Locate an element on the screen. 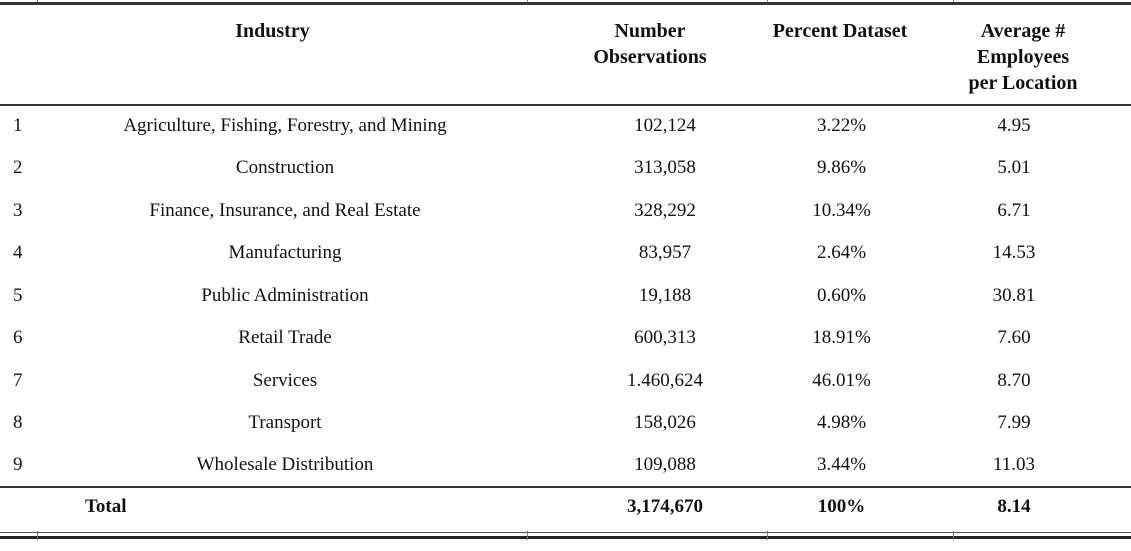 Image resolution: width=1131 pixels, height=551 pixels. row-index: 2 is located at coordinates (18, 168).